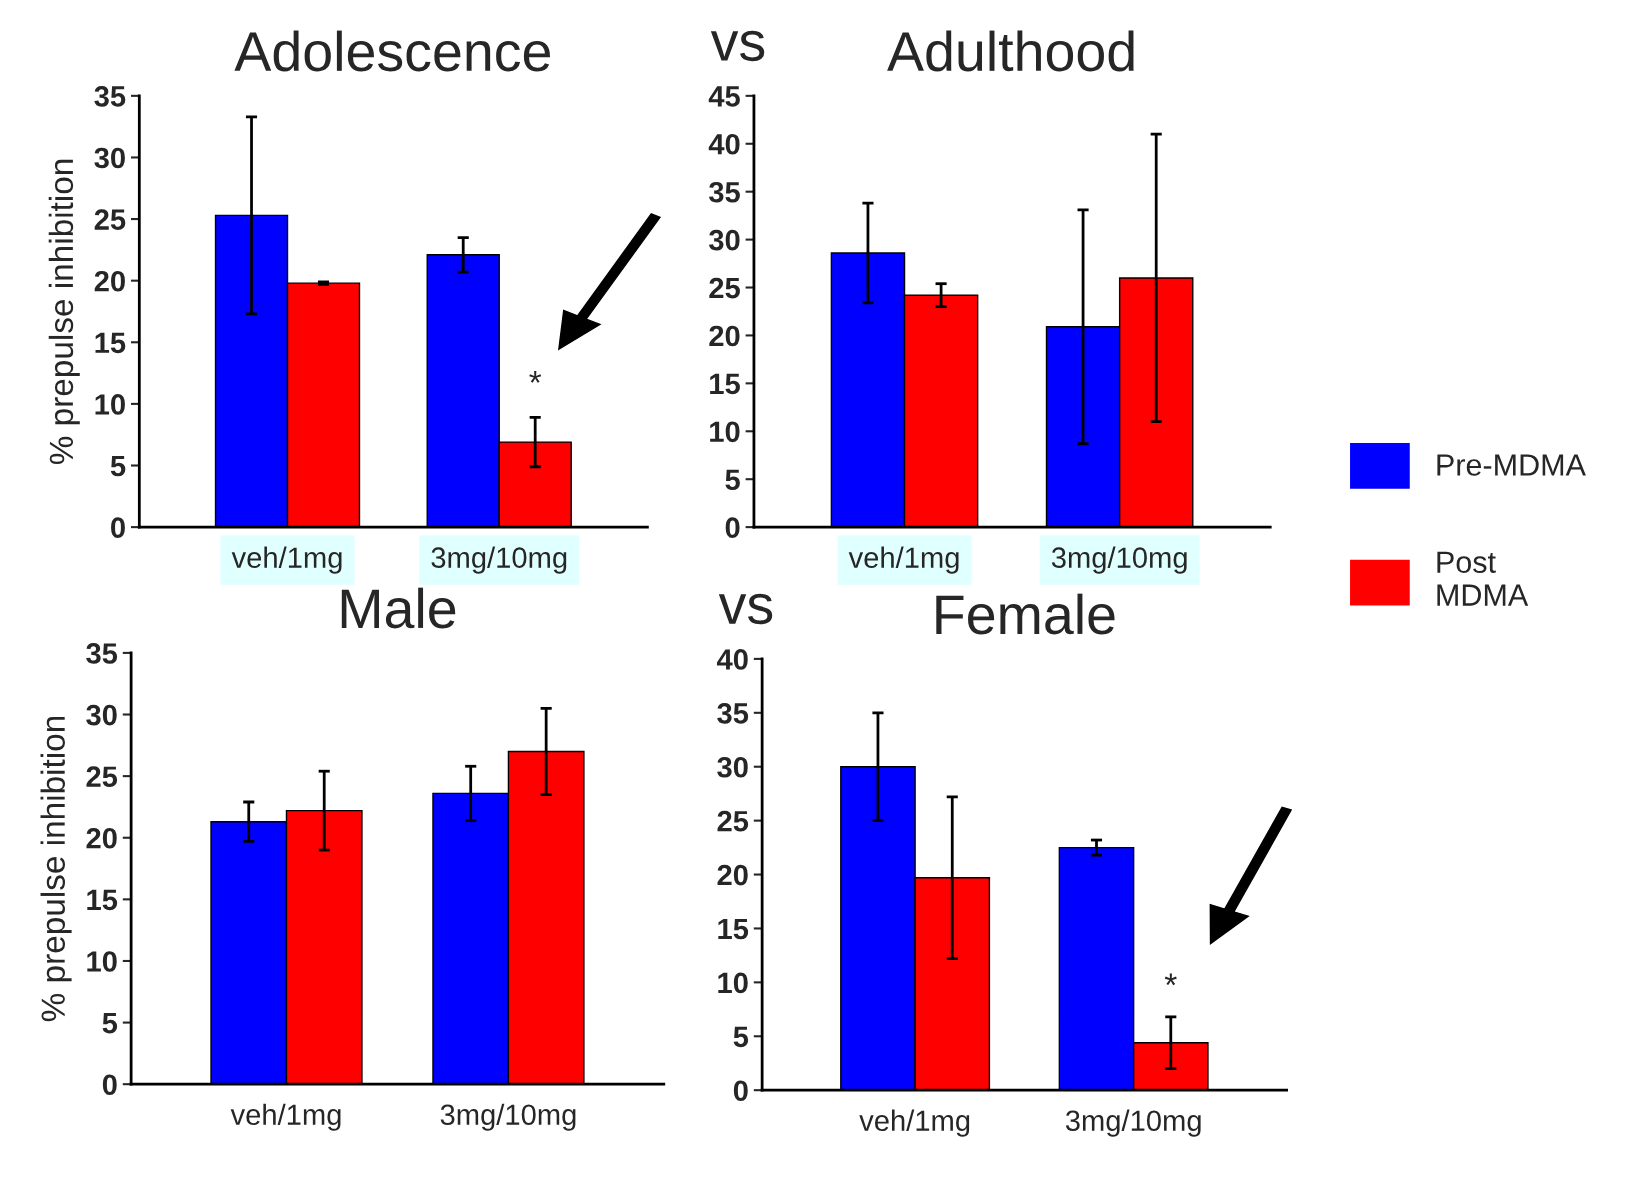 The image size is (1639, 1198). Describe the element at coordinates (724, 96) in the screenshot. I see `y-tick-label: 45` at that location.